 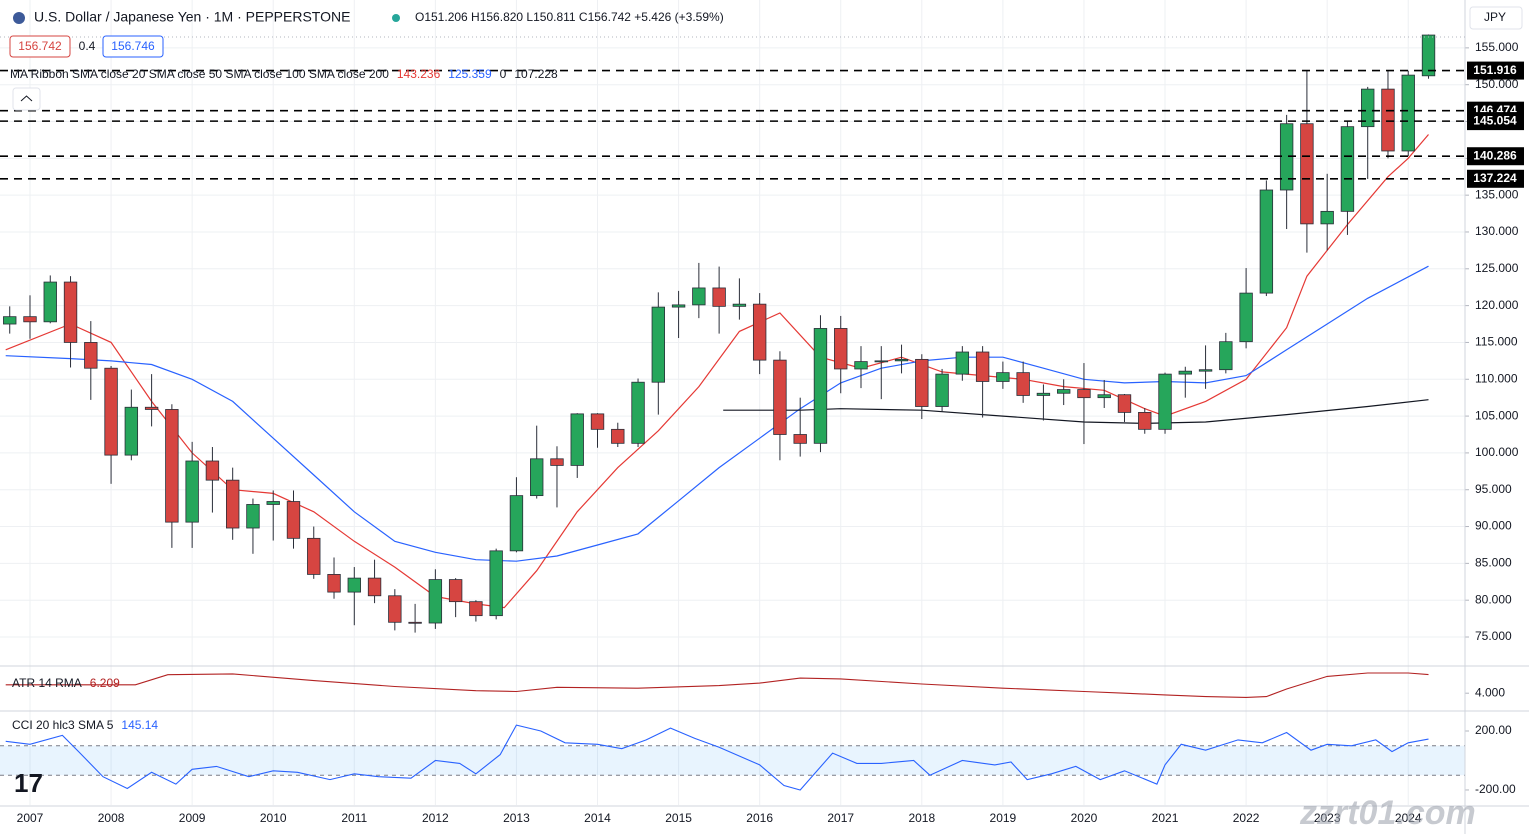 What do you see at coordinates (1327, 818) in the screenshot?
I see `x-tick-label: 2023` at bounding box center [1327, 818].